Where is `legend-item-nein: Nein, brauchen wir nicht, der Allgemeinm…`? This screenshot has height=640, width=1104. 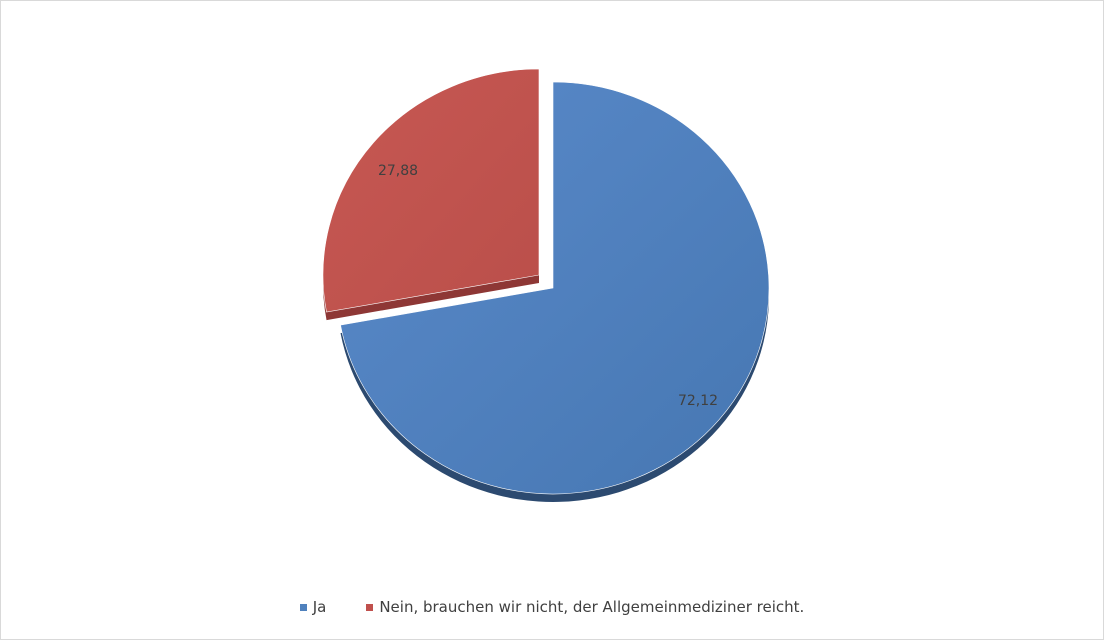
legend-item-nein: Nein, brauchen wir nicht, der Allgemeinm… is located at coordinates (585, 607).